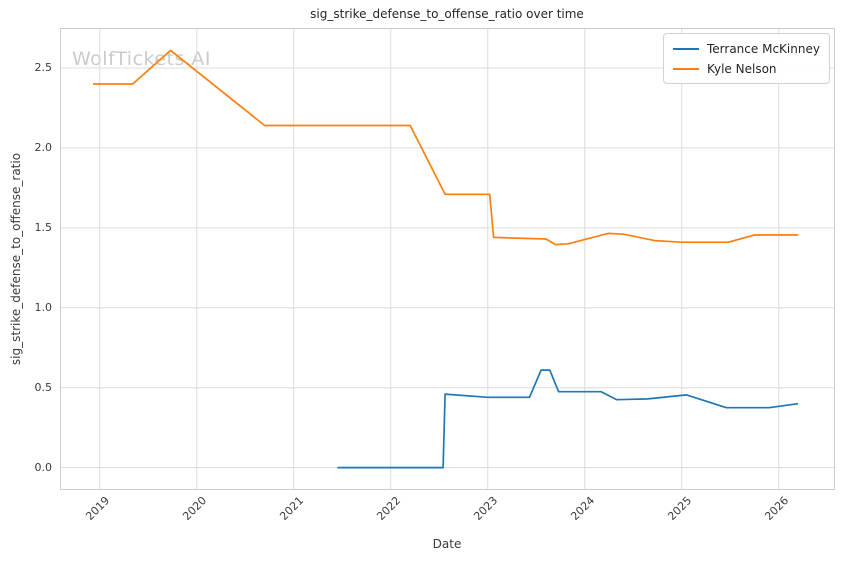  Describe the element at coordinates (43, 387) in the screenshot. I see `y-tick-label: 0.5` at that location.